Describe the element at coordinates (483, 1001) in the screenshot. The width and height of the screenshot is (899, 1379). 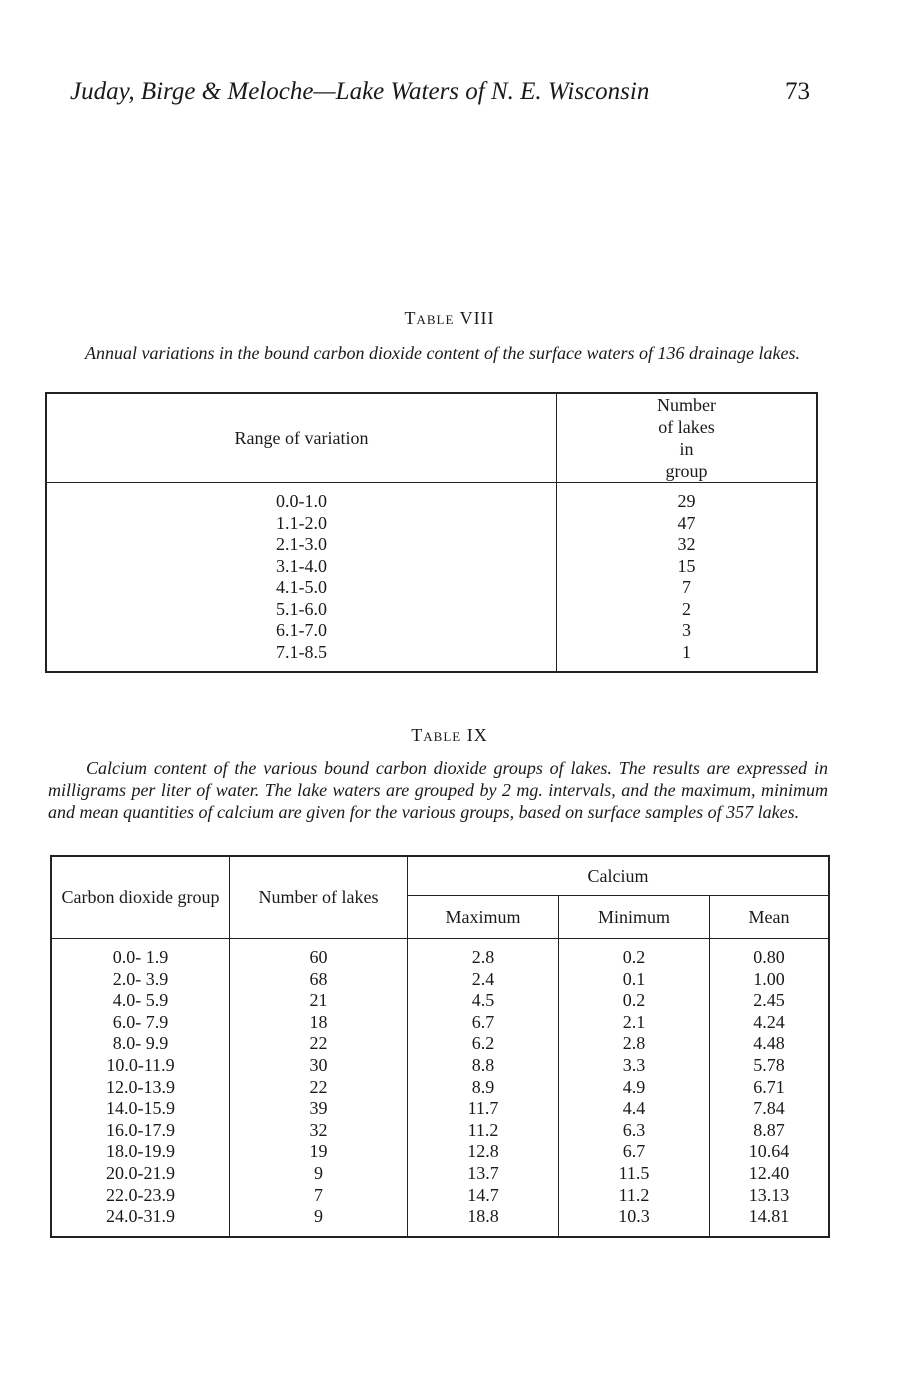
I see `table-cell: 4.5` at that location.